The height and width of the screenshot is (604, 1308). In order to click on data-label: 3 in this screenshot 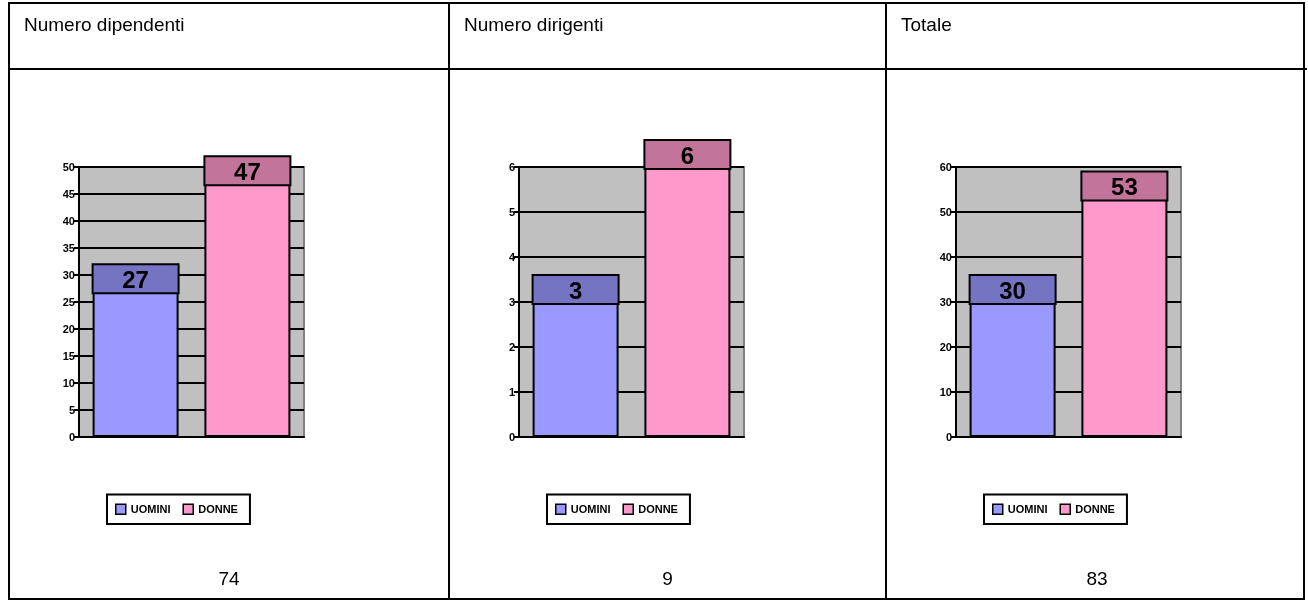, I will do `click(575, 290)`.